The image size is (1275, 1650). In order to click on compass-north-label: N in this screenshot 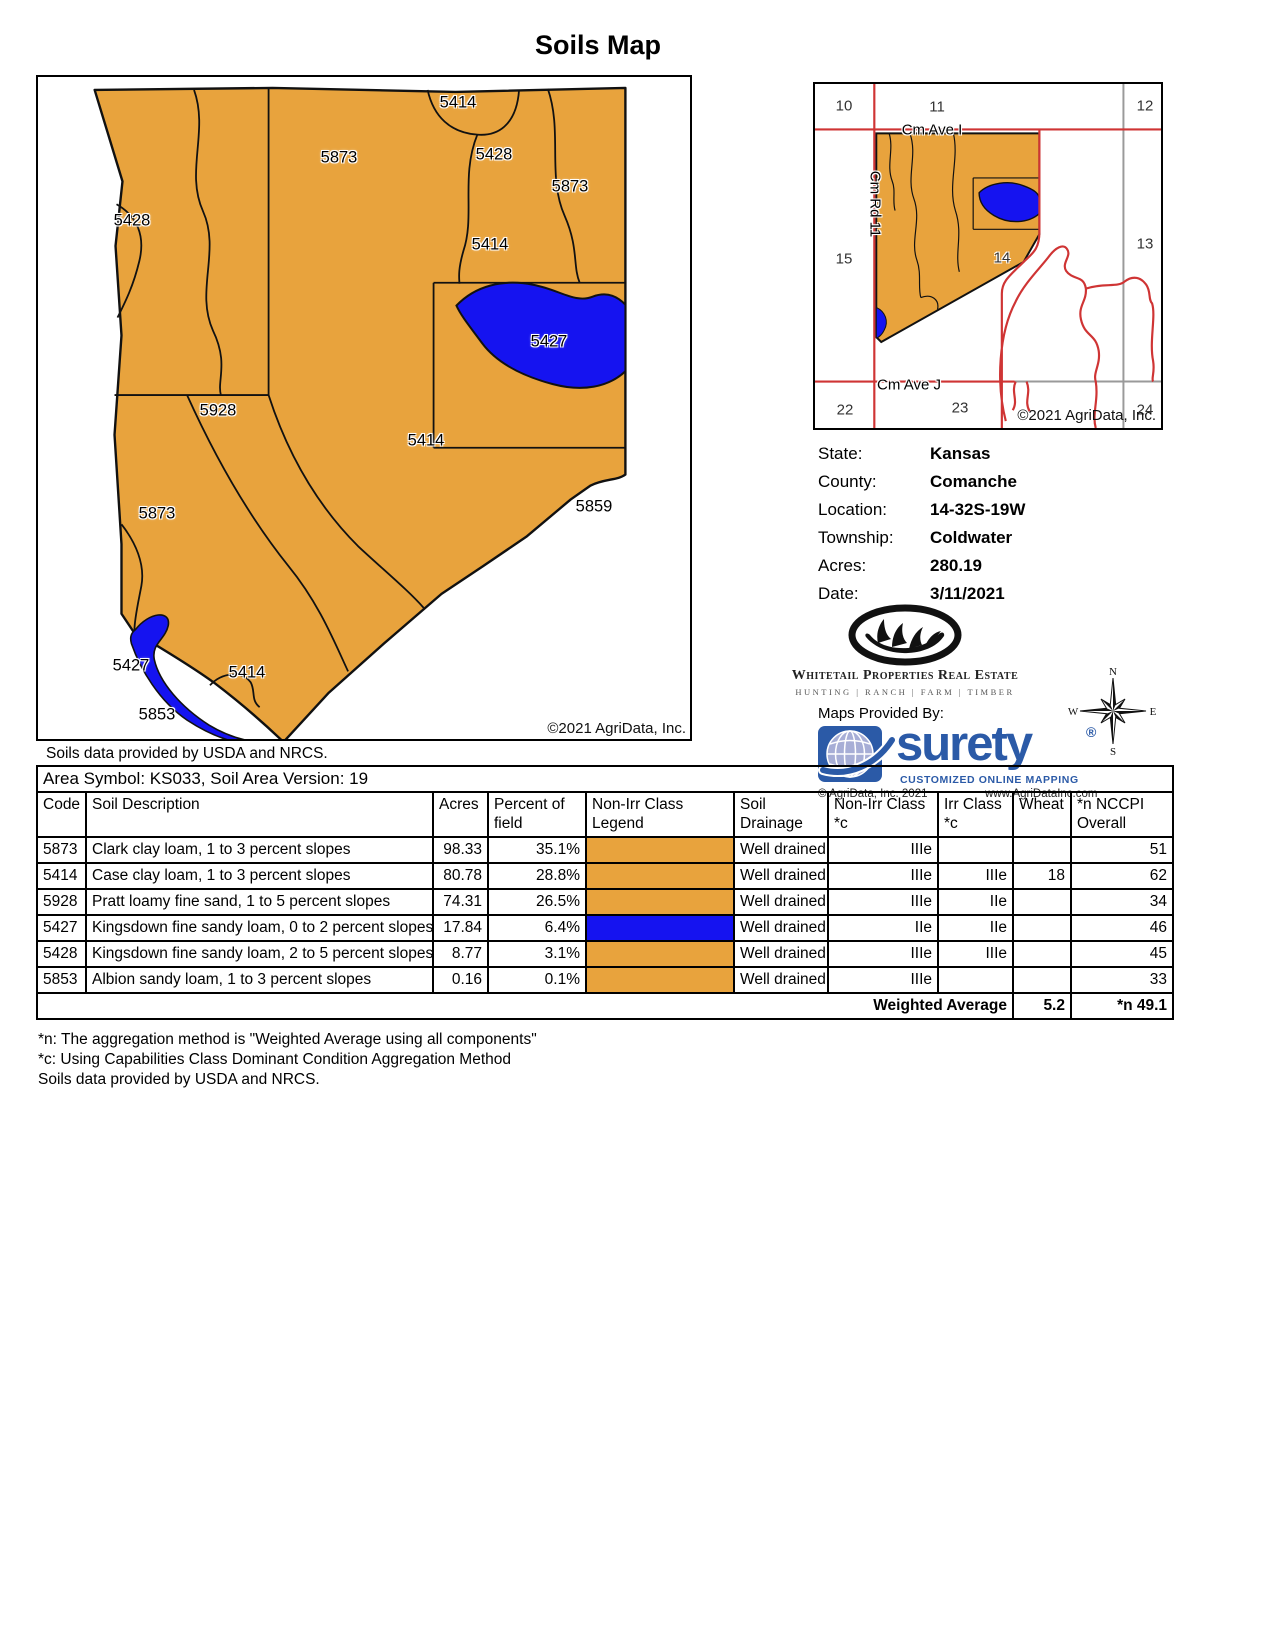, I will do `click(1113, 672)`.